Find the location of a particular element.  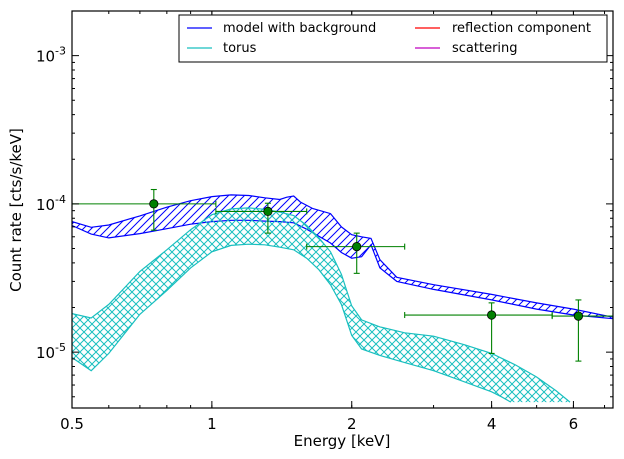

x-tick-label: 1 is located at coordinates (212, 424).